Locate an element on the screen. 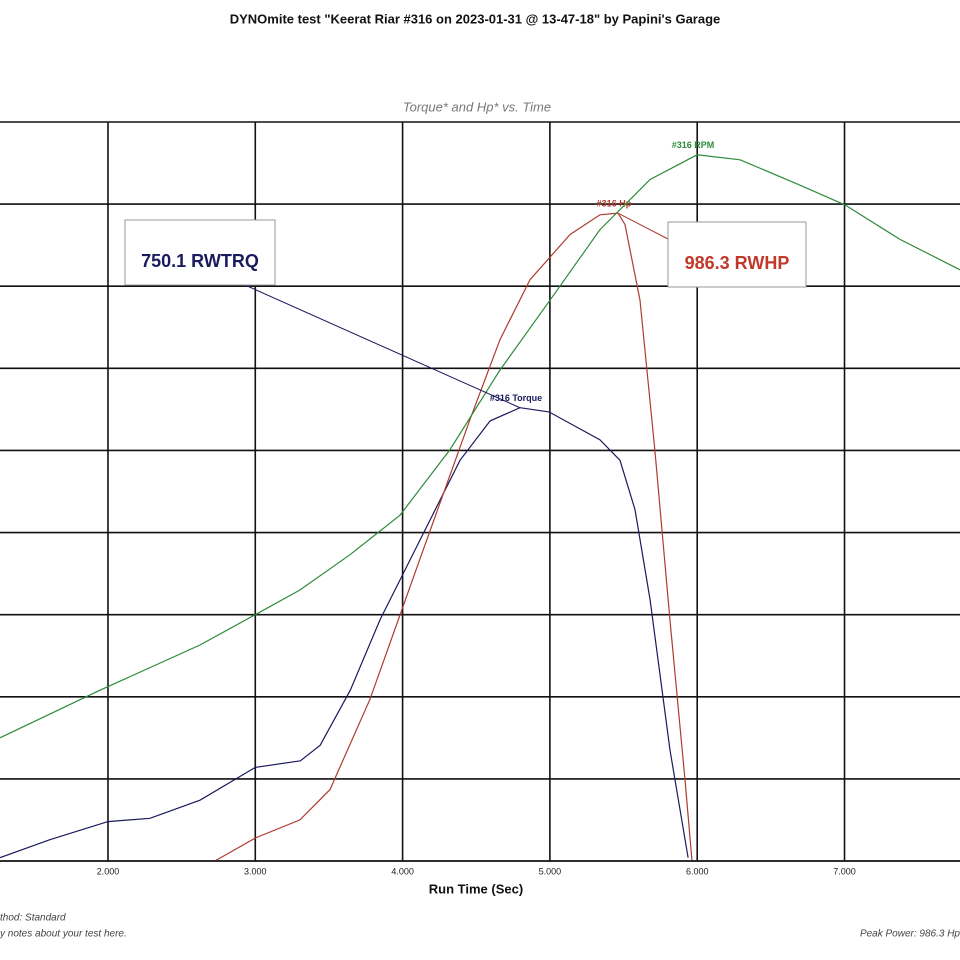 This screenshot has width=960, height=960. x-tick-label: 6.000 is located at coordinates (697, 871).